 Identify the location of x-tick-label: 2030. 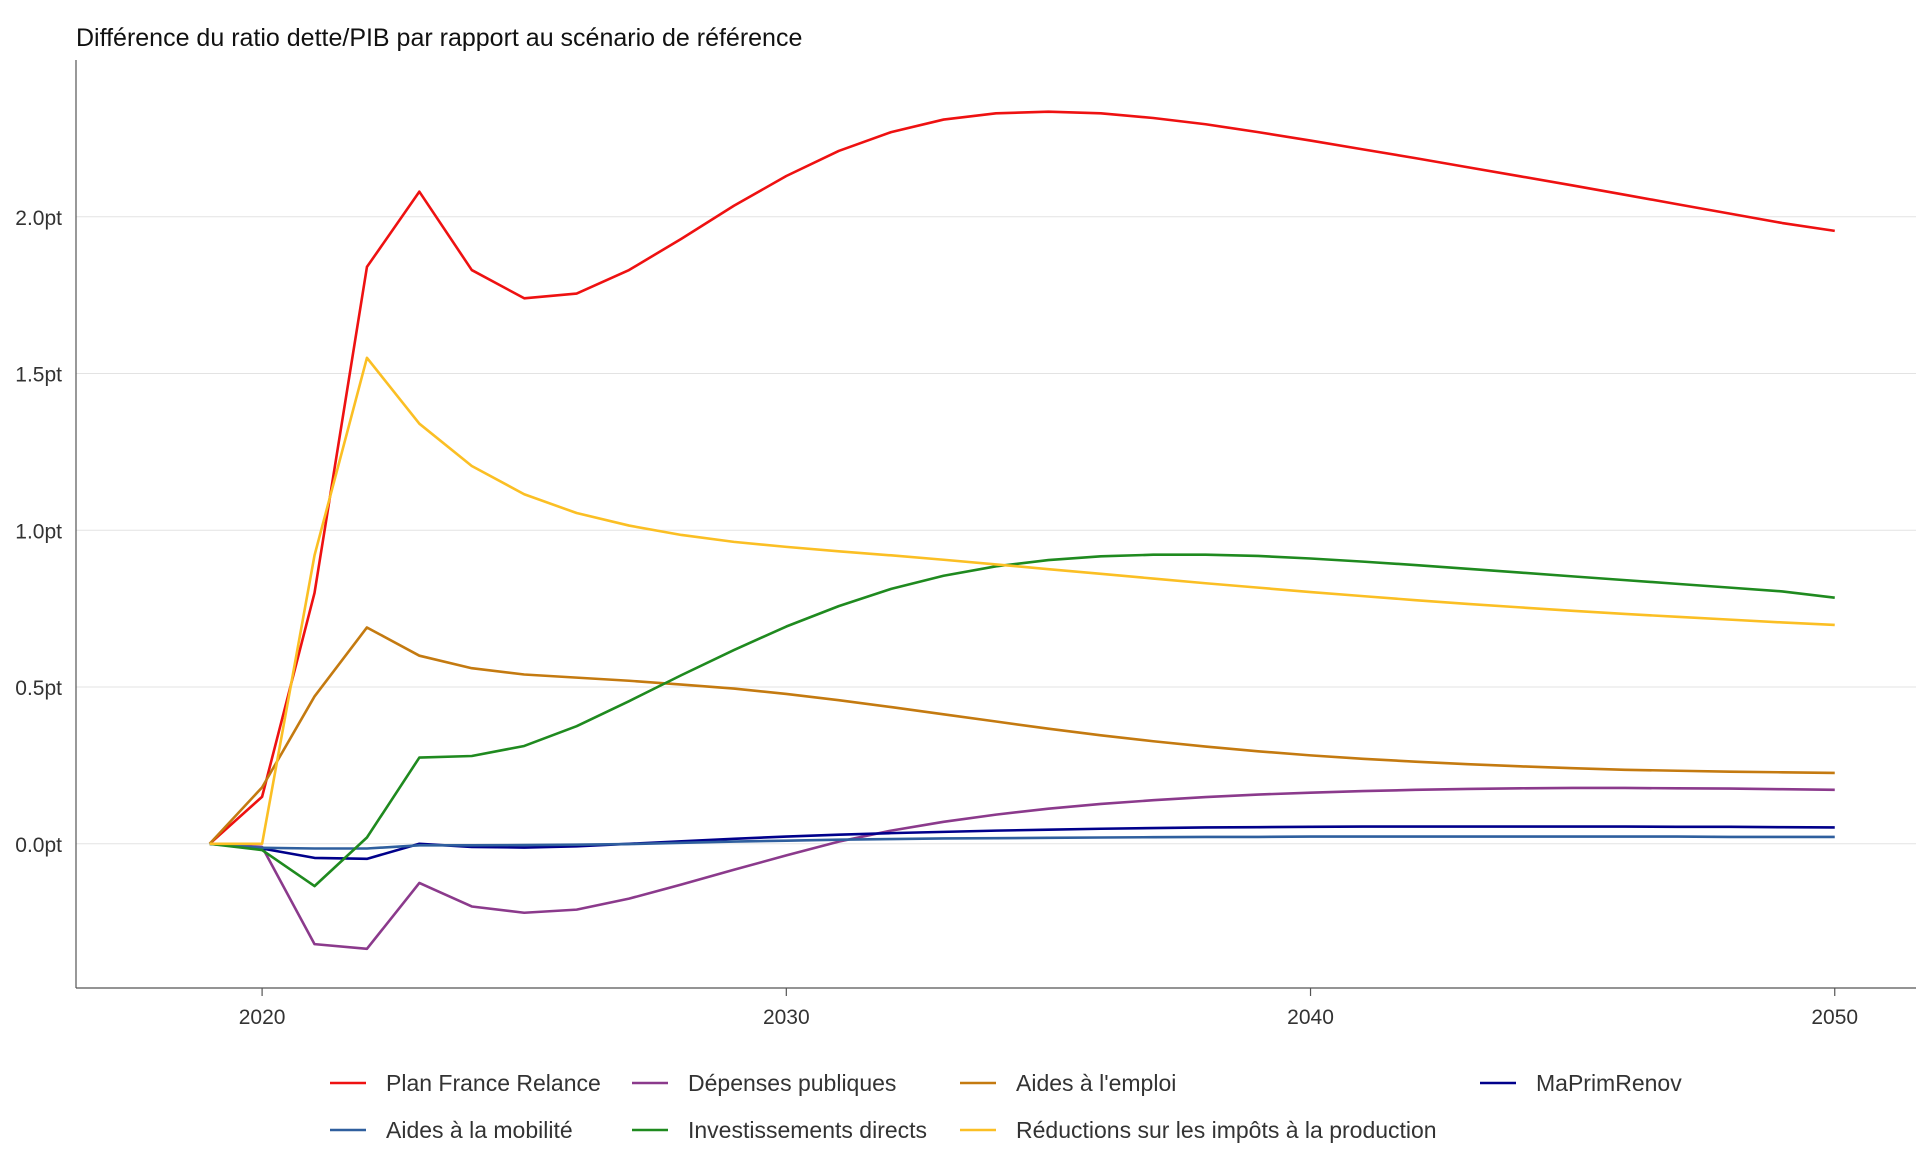
(786, 1017).